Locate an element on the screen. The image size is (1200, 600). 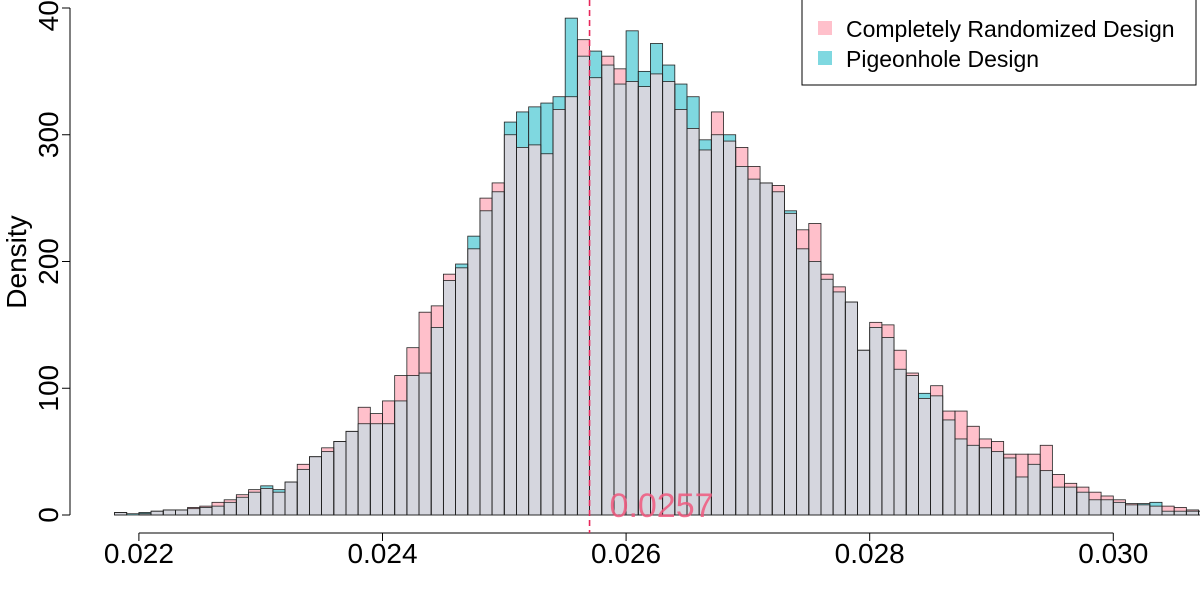
y-axis-title: Density is located at coordinates (16, 261).